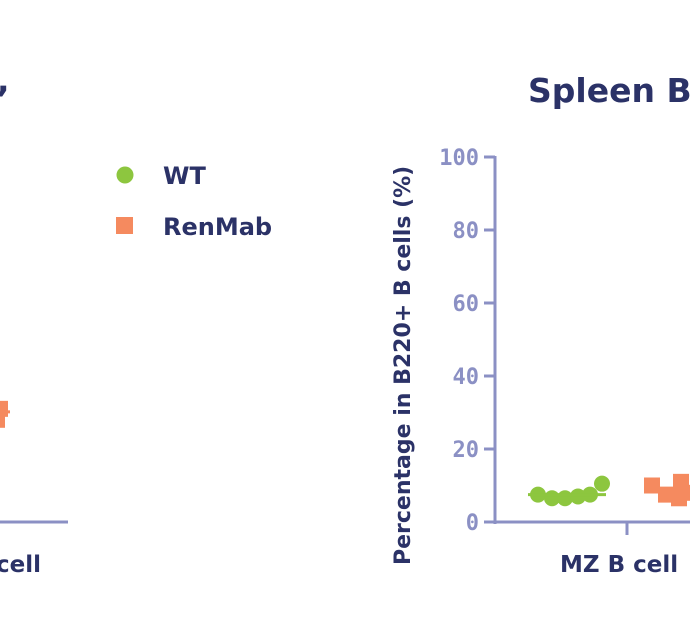  What do you see at coordinates (619, 565) in the screenshot?
I see `category-label: MZ B cell` at bounding box center [619, 565].